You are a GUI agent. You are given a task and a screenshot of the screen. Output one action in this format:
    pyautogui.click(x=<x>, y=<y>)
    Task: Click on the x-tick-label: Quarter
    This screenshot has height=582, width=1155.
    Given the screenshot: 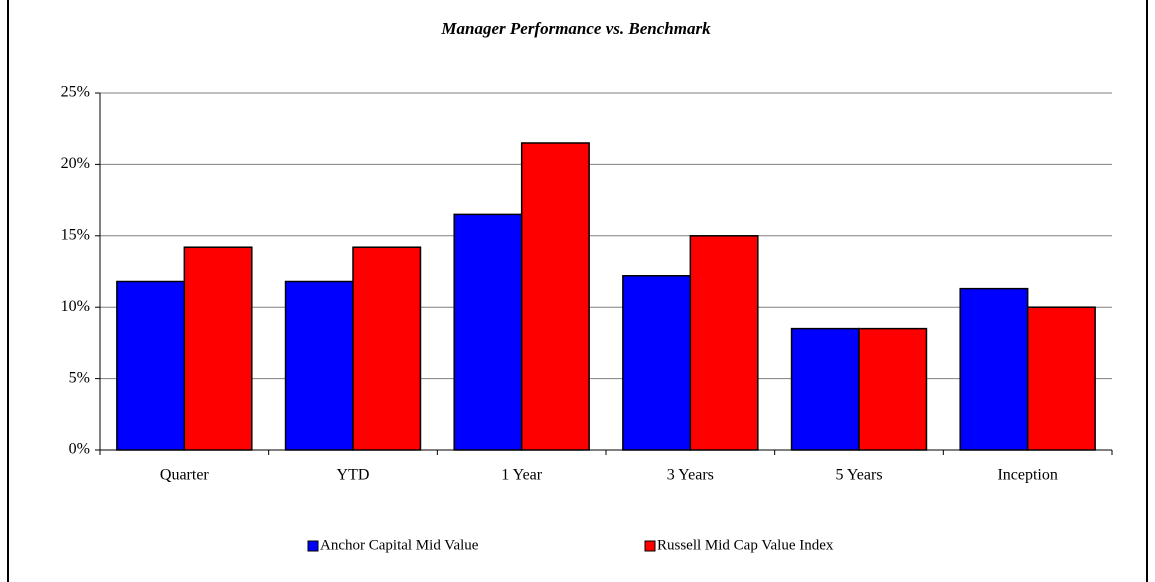 What is the action you would take?
    pyautogui.click(x=185, y=475)
    